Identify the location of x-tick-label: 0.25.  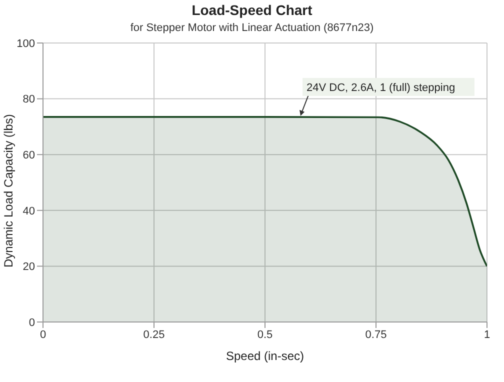
(154, 334).